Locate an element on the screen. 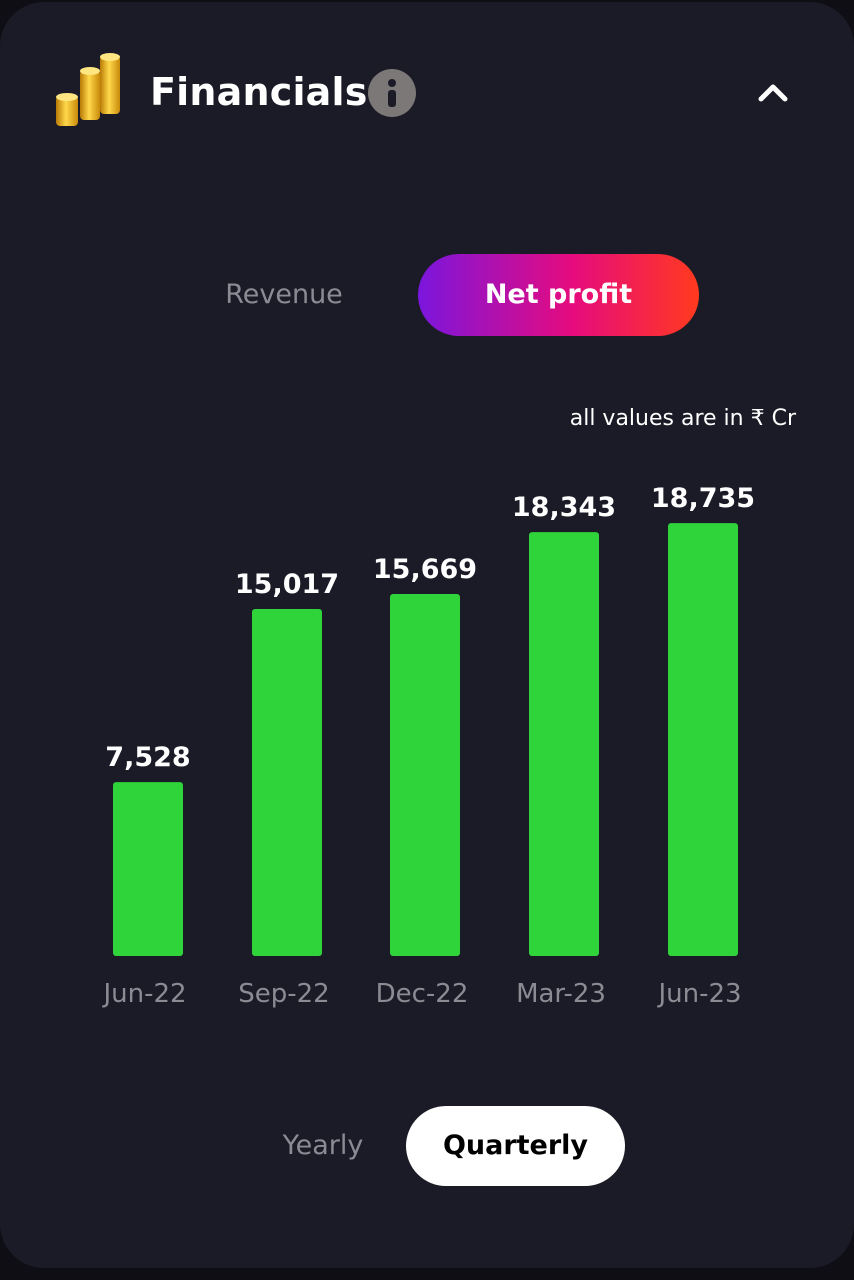 This screenshot has height=1280, width=854. card-title: Financials is located at coordinates (259, 92).